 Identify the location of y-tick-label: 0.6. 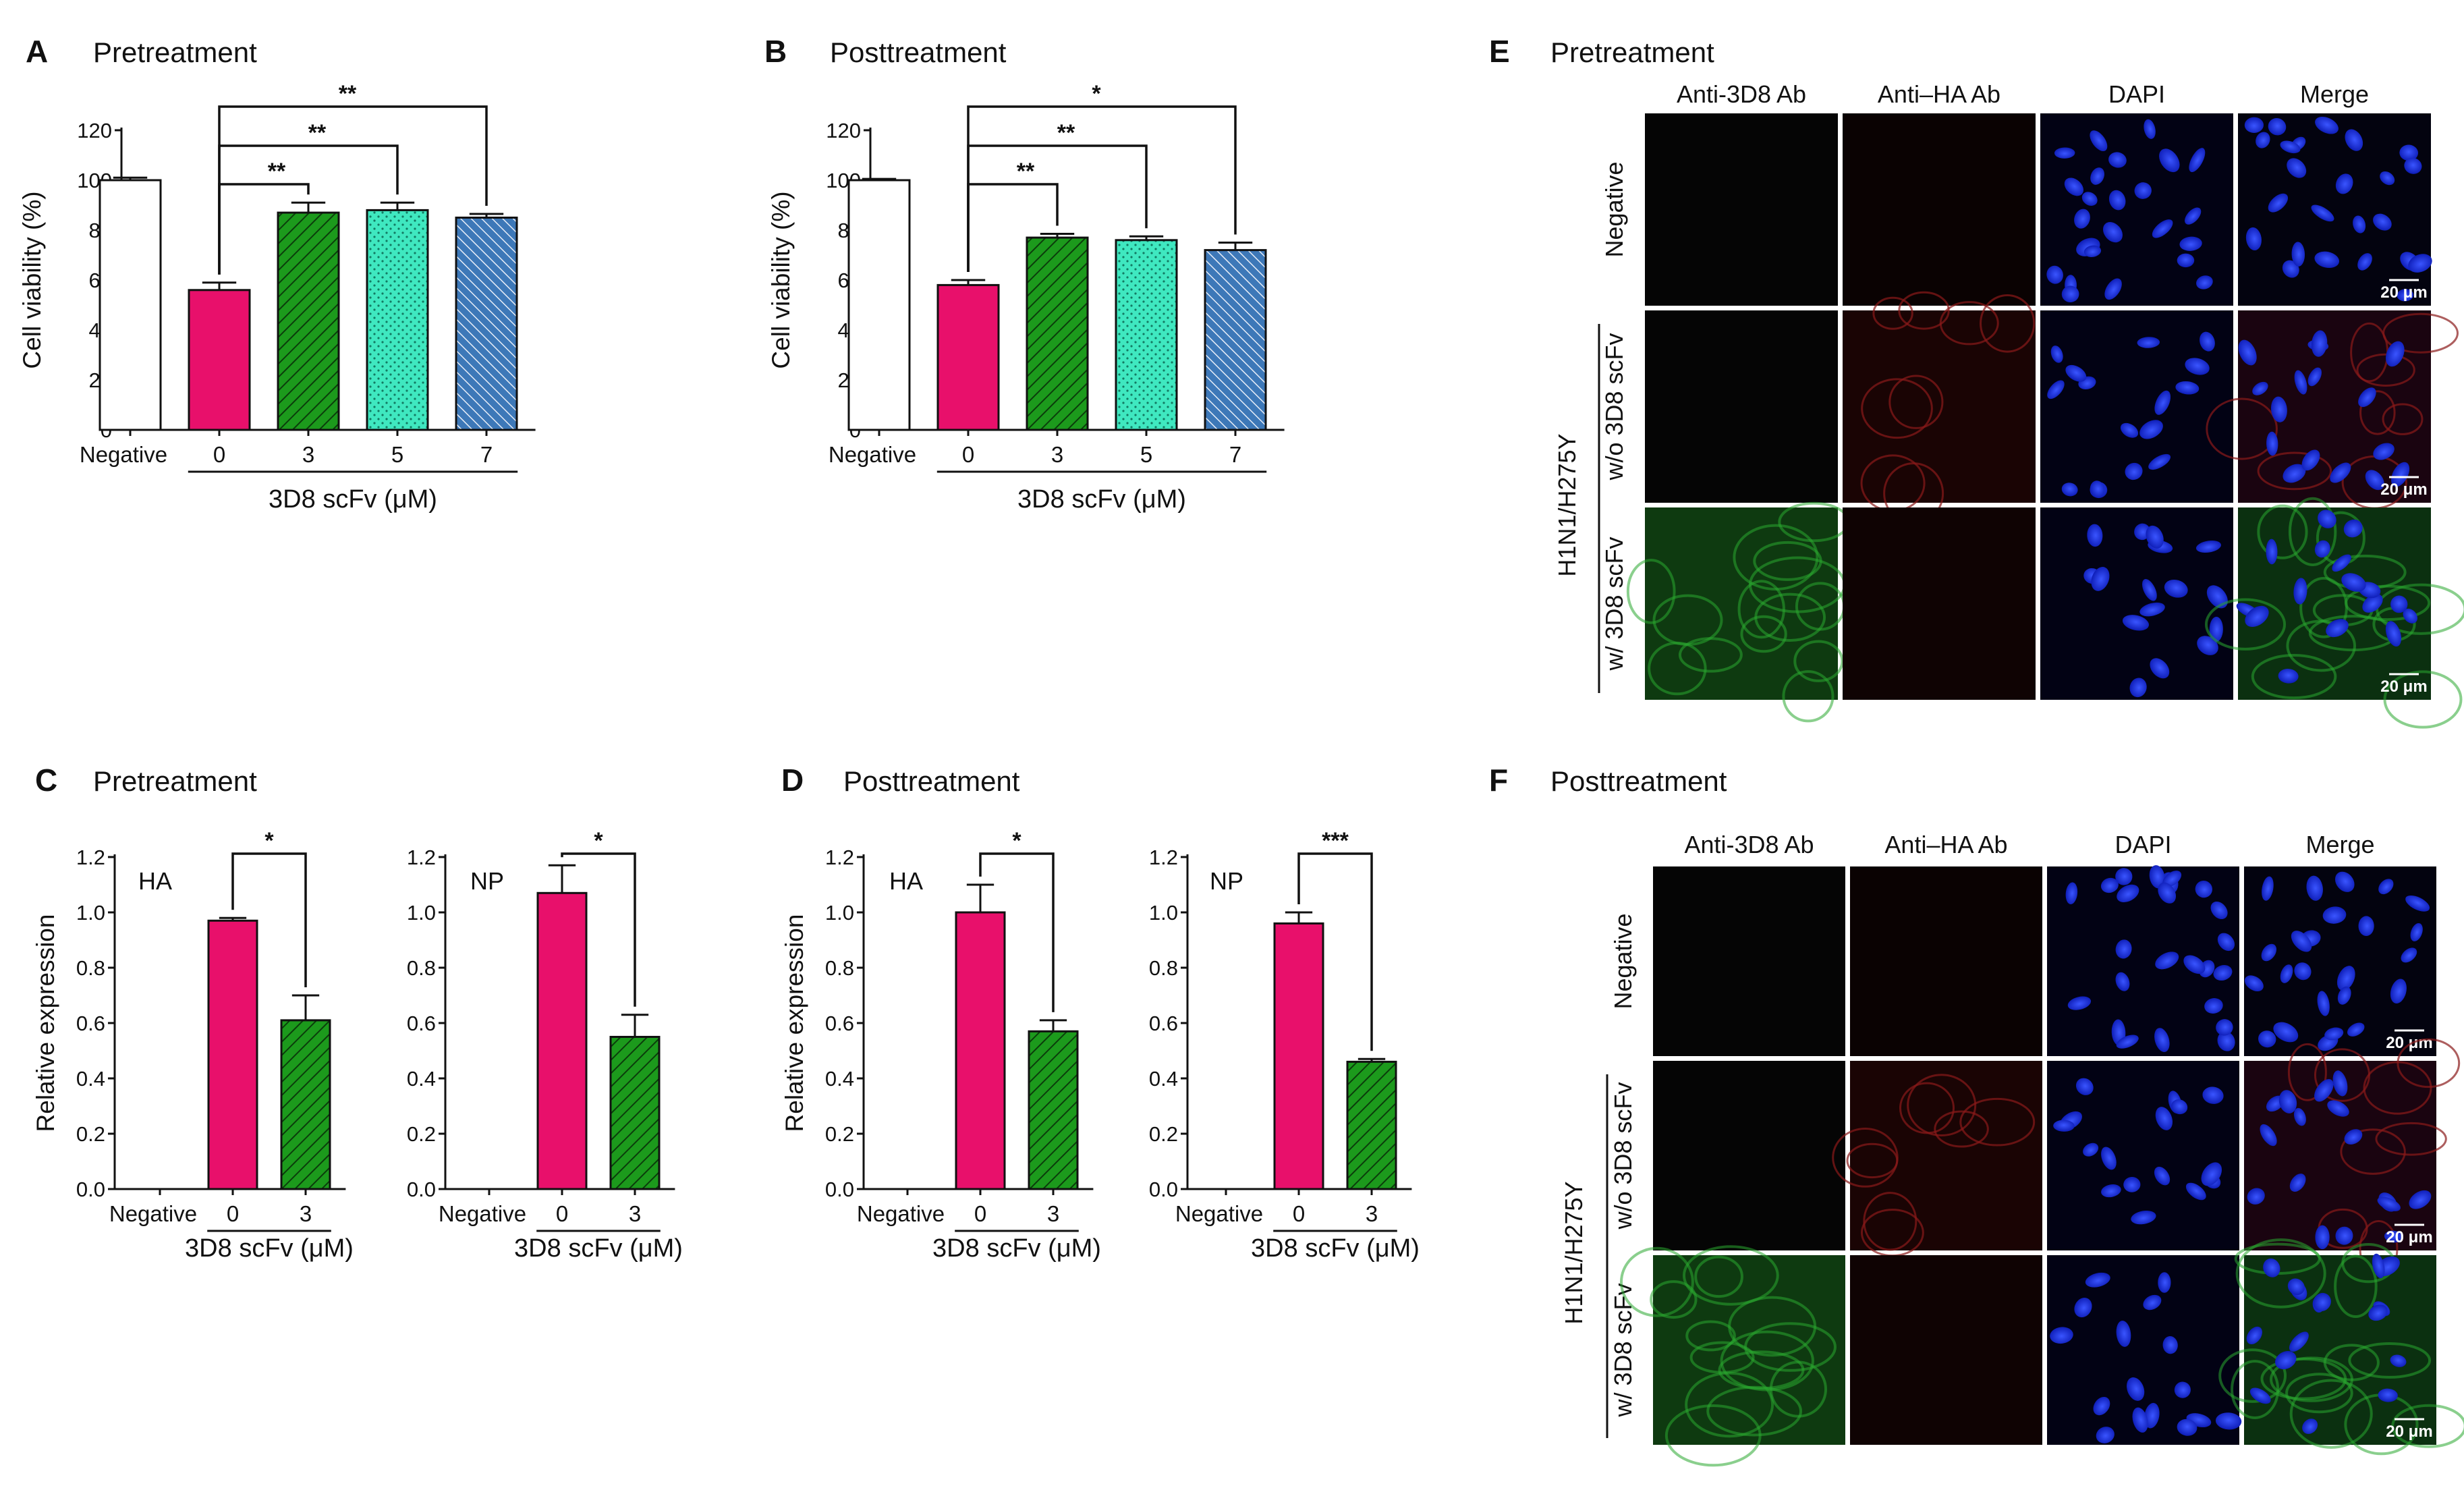
(1163, 1023).